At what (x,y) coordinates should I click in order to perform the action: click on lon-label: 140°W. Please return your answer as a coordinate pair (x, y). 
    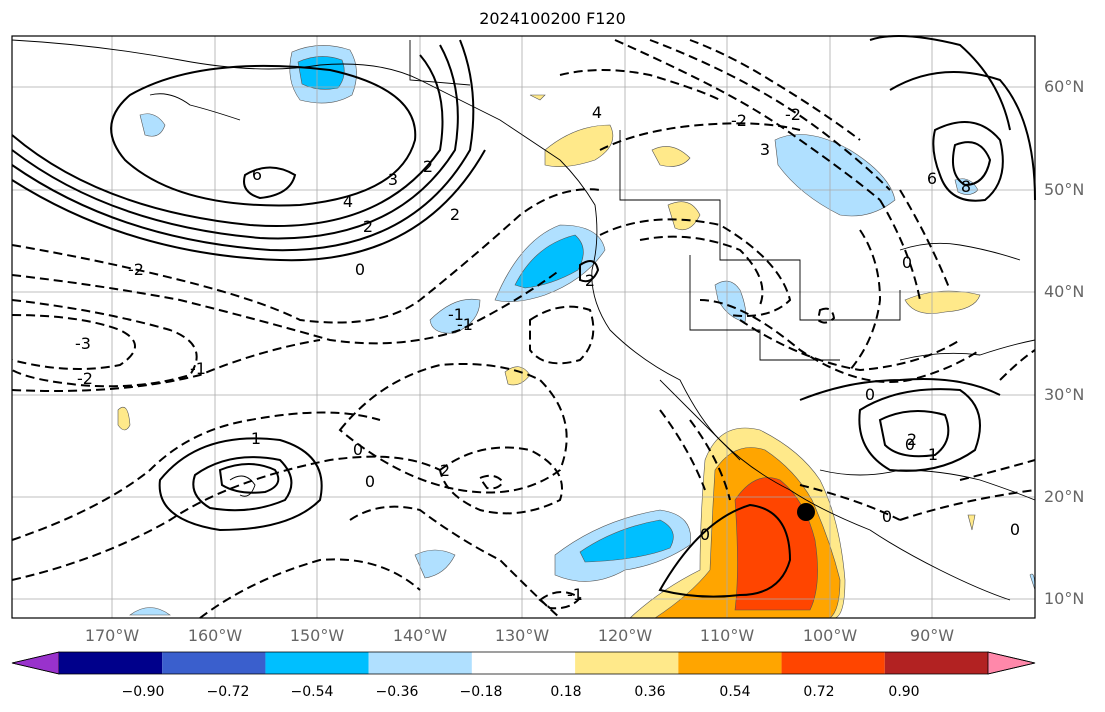
    Looking at the image, I should click on (420, 635).